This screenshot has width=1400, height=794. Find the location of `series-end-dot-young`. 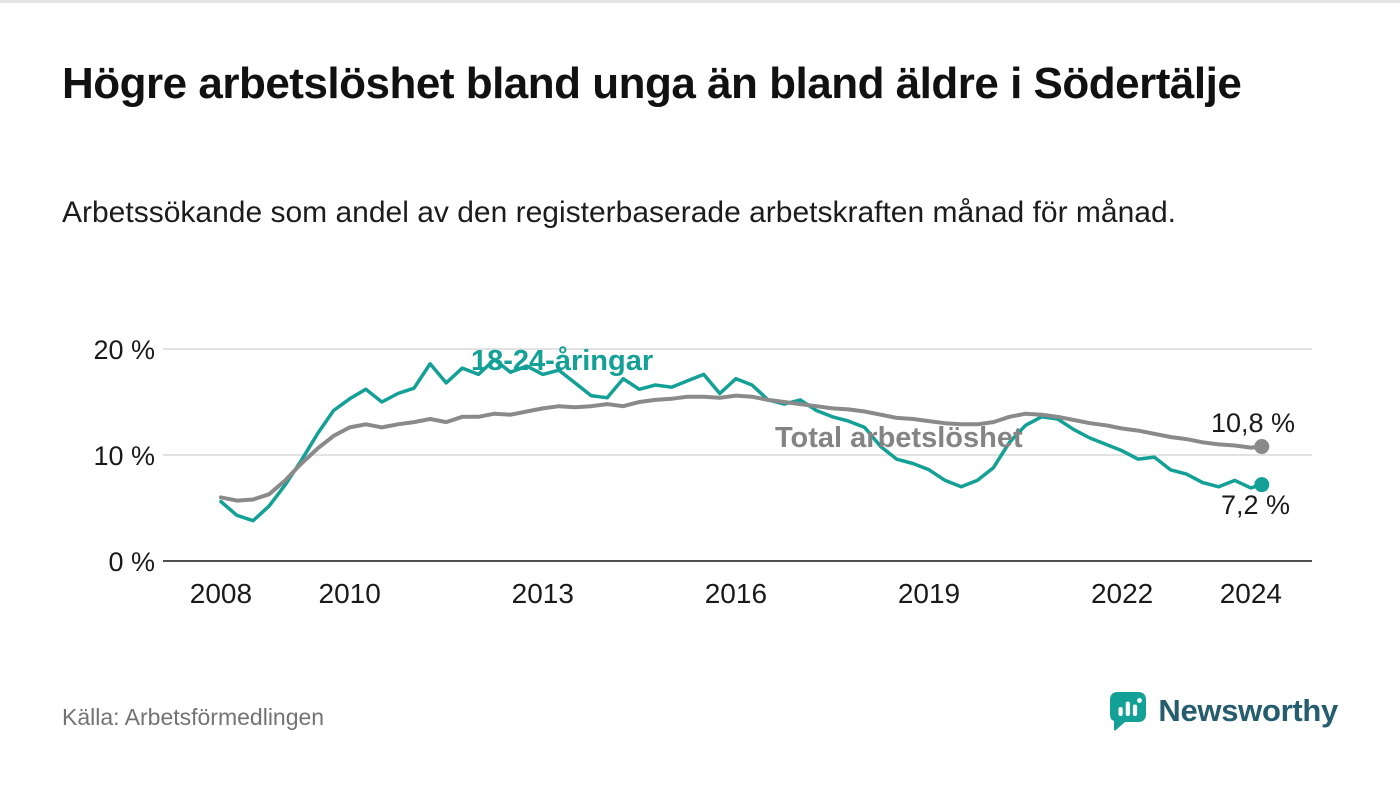

series-end-dot-young is located at coordinates (1262, 485).